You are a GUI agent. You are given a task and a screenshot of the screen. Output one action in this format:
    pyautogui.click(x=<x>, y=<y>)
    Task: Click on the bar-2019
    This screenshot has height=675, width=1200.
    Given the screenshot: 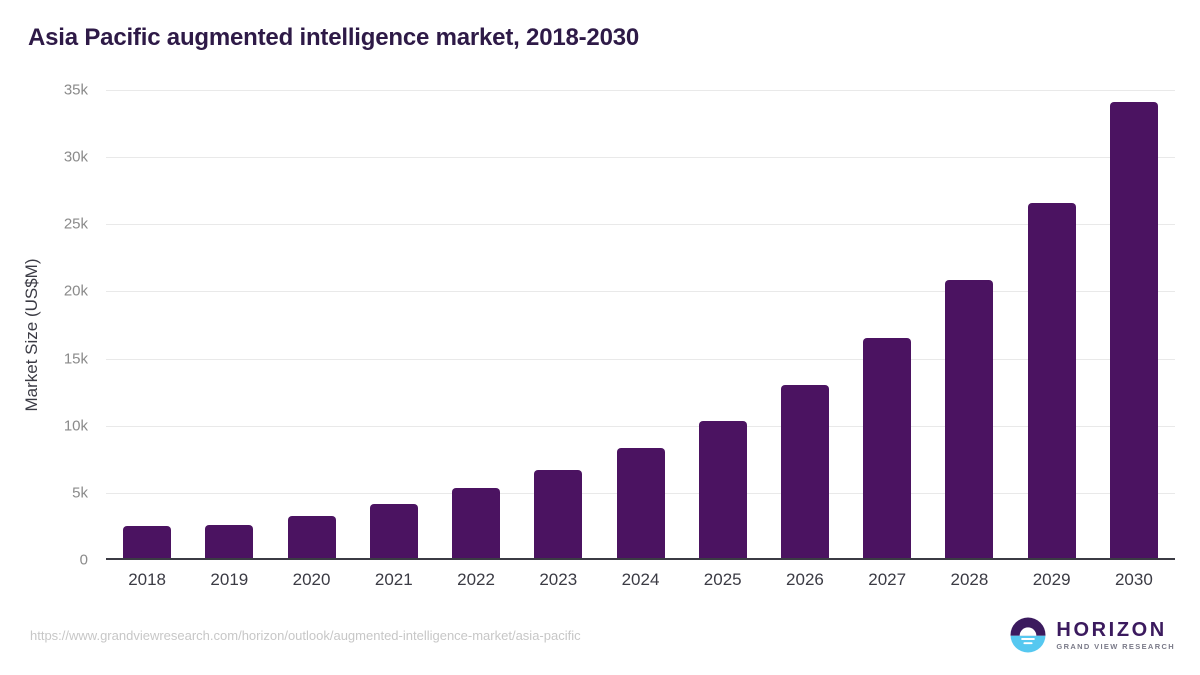 What is the action you would take?
    pyautogui.click(x=229, y=541)
    